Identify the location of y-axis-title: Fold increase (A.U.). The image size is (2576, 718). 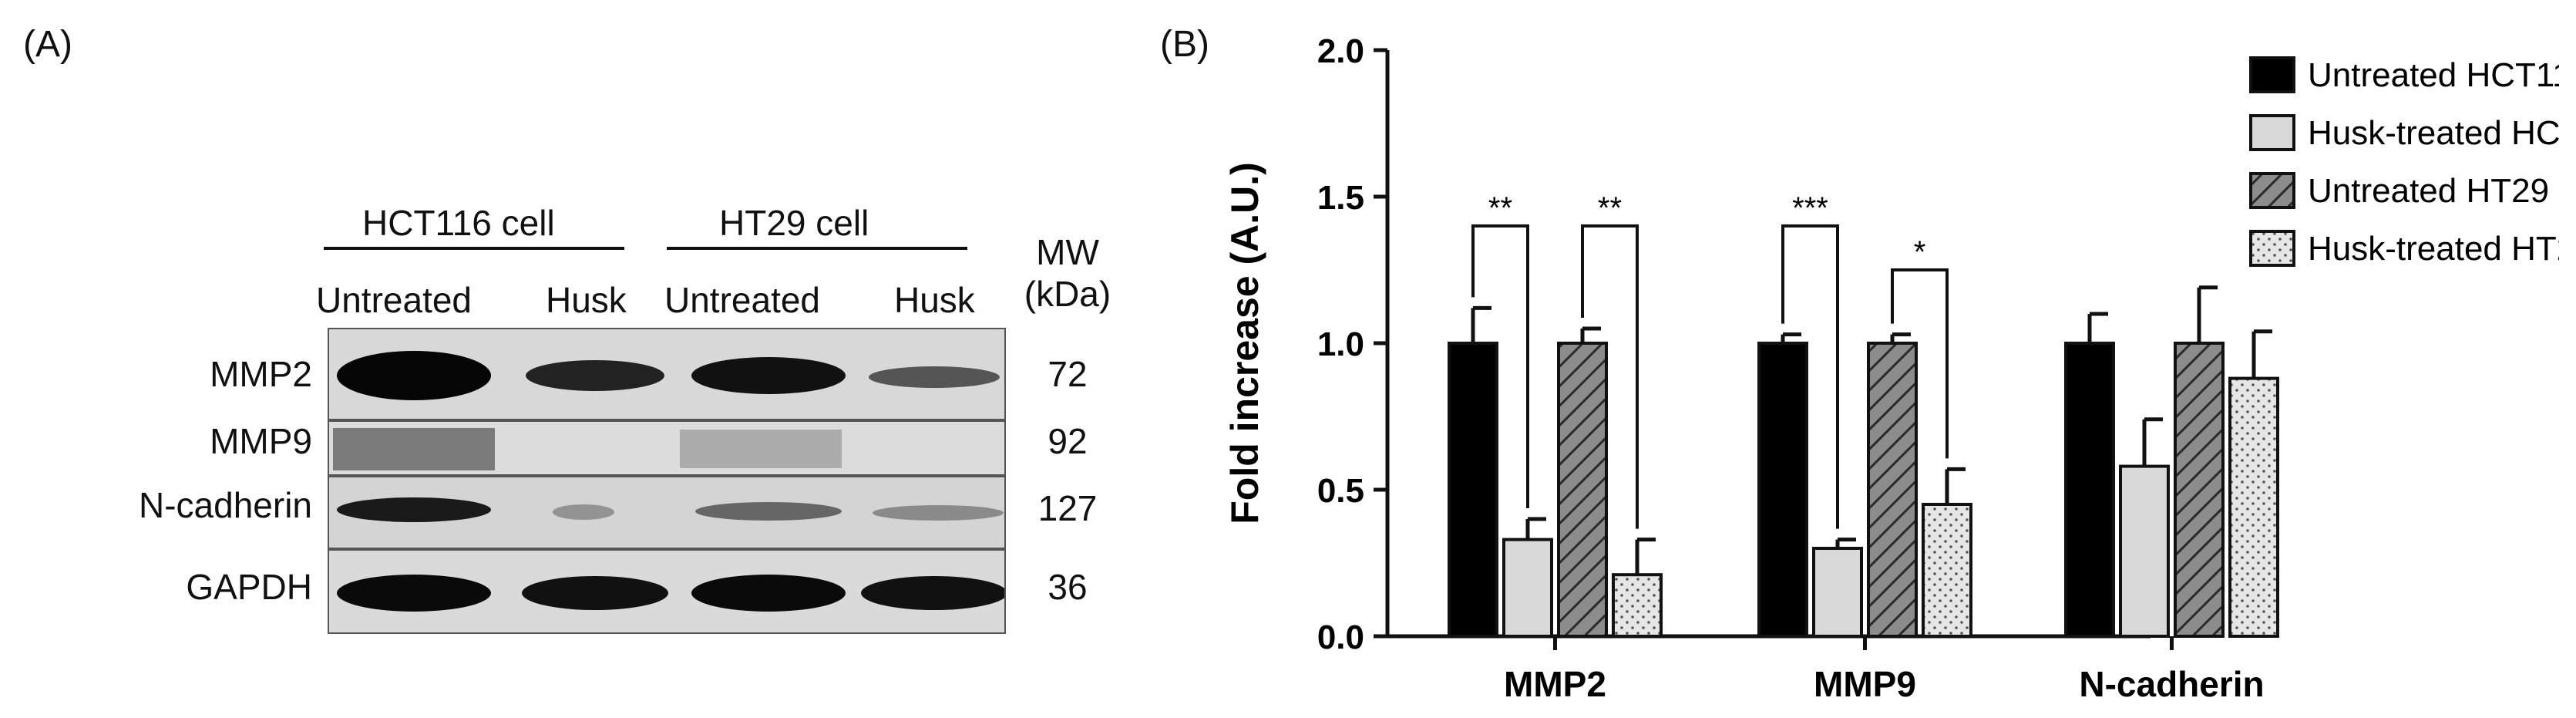
(1244, 343).